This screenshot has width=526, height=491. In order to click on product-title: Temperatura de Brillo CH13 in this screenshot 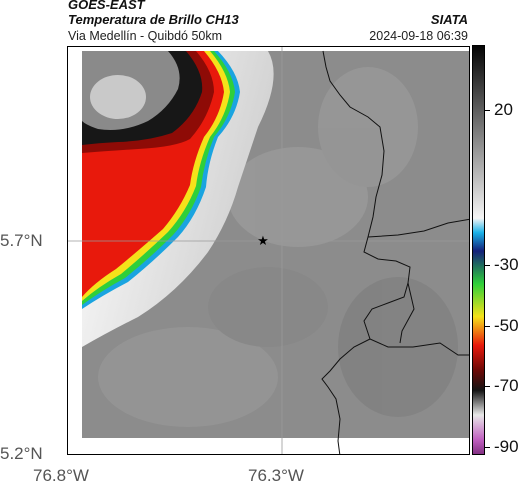, I will do `click(153, 19)`.